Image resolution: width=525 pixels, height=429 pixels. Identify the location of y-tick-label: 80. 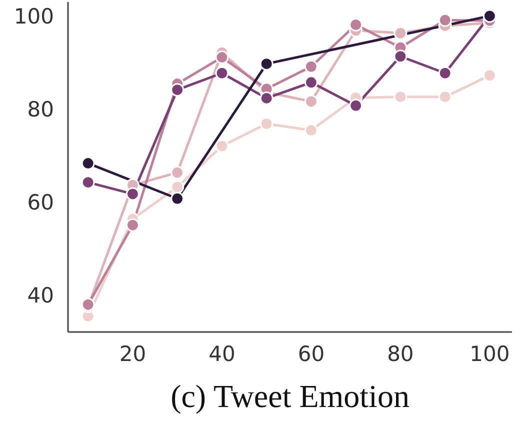
(40, 109).